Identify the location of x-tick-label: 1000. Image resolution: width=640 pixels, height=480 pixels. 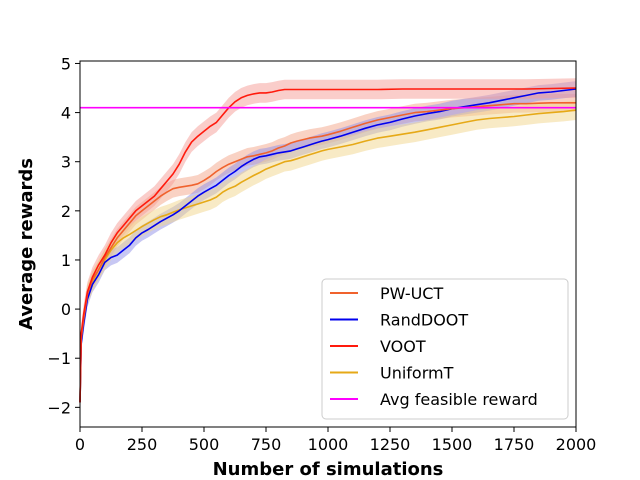
(328, 444).